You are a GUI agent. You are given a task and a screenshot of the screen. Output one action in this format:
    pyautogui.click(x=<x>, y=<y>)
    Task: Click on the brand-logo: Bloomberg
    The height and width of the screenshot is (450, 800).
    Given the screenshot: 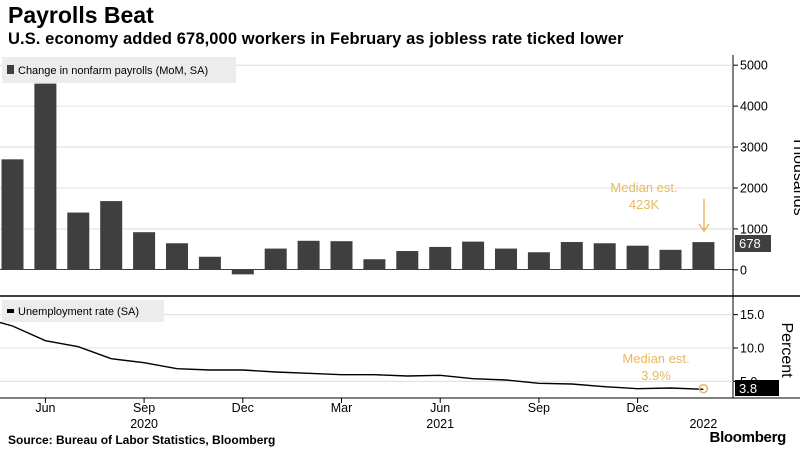 What is the action you would take?
    pyautogui.click(x=748, y=437)
    